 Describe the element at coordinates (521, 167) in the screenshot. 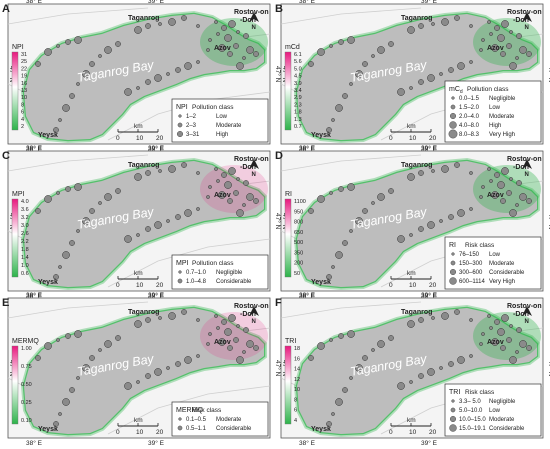

I see `city-rostov-line2: -Don` at that location.